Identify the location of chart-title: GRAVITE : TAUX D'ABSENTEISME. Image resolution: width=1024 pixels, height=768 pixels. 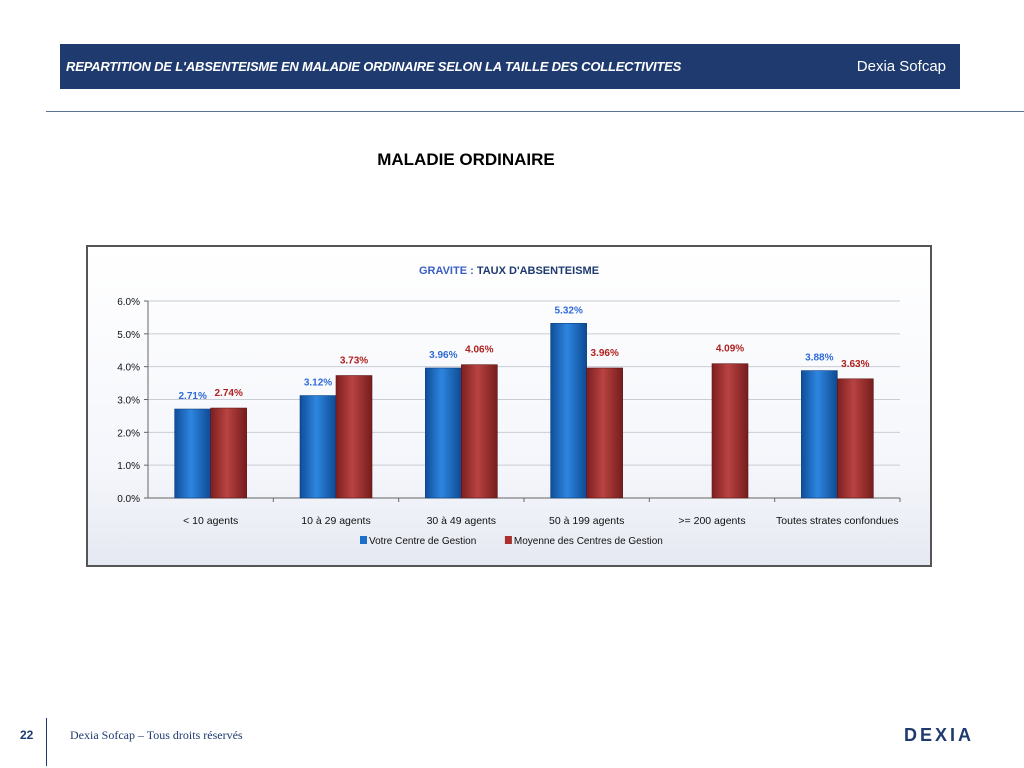
(509, 271).